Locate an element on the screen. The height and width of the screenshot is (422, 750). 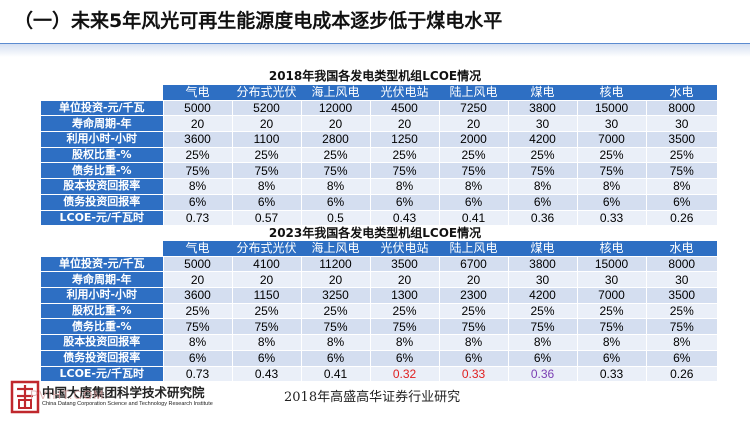
table-row: 债务比重-% 75% 75% 75% 75% 75% 75% 75% 75% is located at coordinates (379, 326).